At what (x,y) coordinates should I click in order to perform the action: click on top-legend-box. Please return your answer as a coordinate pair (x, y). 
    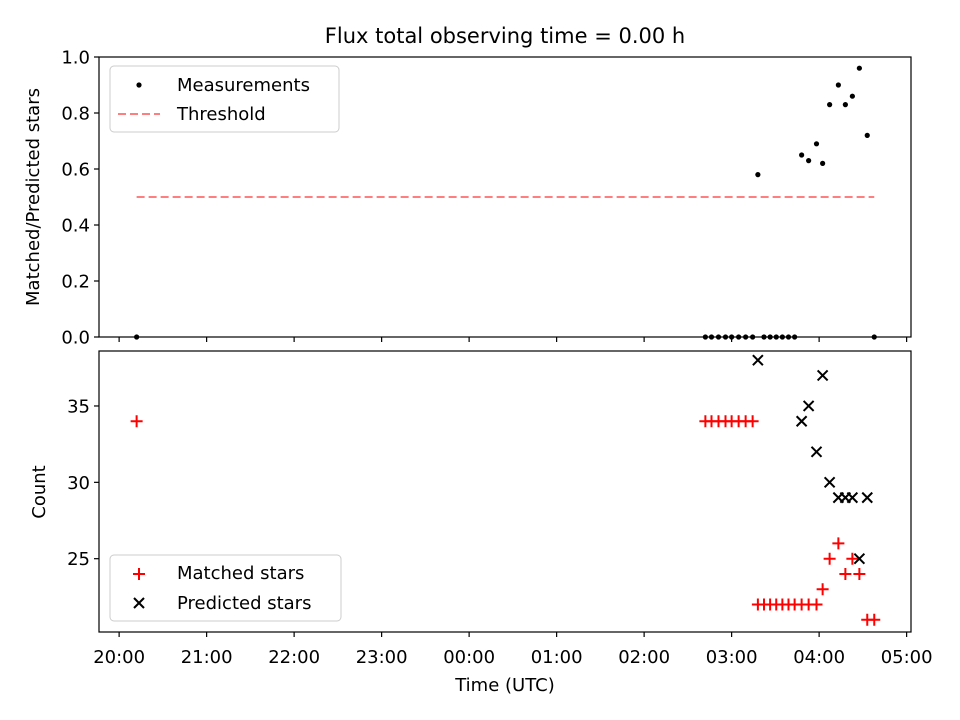
    Looking at the image, I should click on (224, 99).